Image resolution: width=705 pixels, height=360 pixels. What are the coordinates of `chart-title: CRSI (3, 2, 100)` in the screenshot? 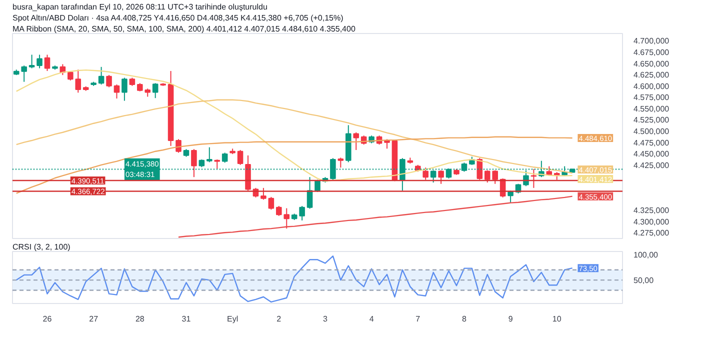 It's located at (41, 247).